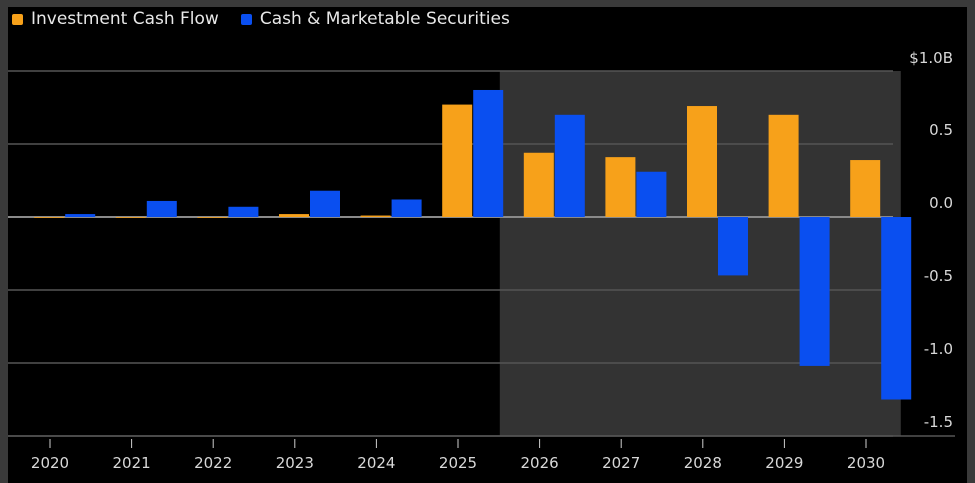  I want to click on frame-left, so click(4, 241).